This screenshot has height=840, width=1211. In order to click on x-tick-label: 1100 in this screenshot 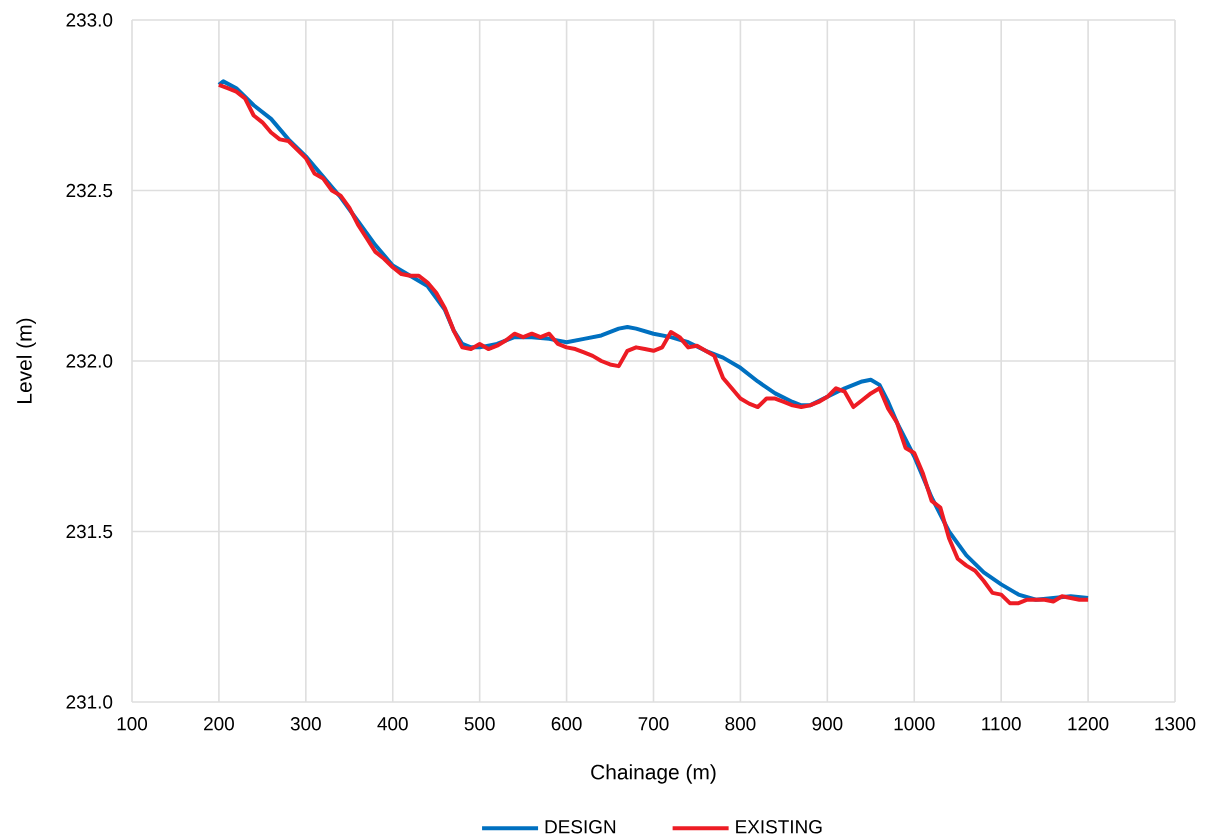, I will do `click(1001, 724)`.